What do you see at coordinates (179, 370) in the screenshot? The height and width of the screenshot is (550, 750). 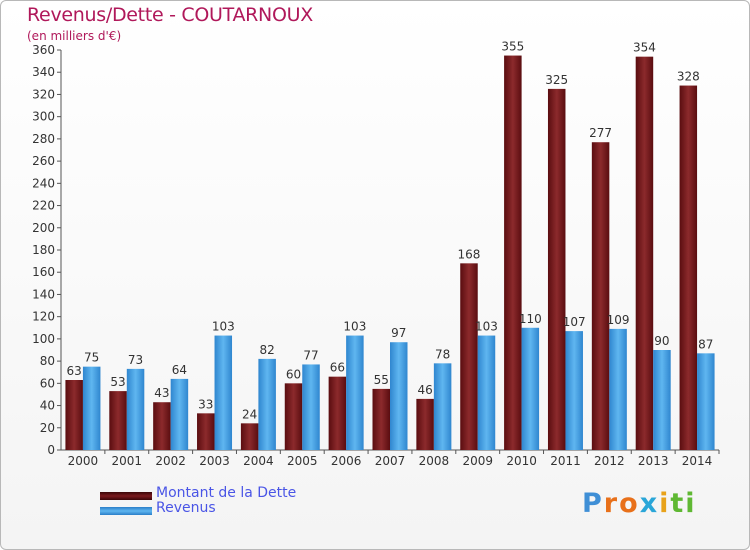 I see `value-label-revenus: 64` at bounding box center [179, 370].